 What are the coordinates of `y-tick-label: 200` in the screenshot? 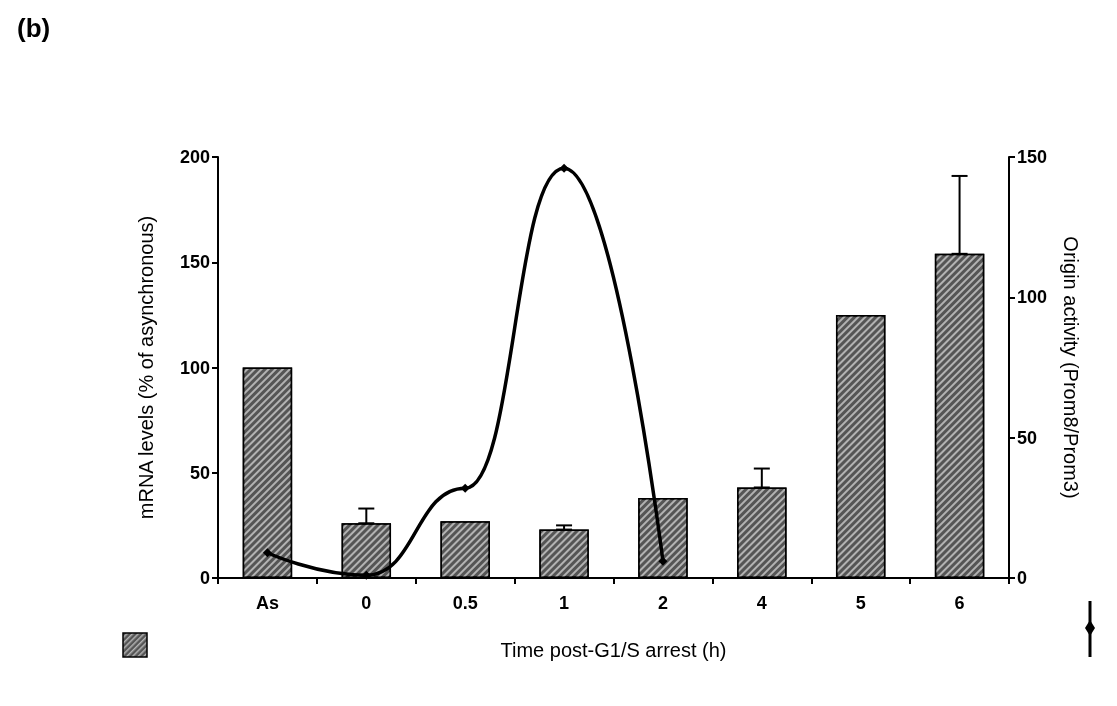 It's located at (194, 157).